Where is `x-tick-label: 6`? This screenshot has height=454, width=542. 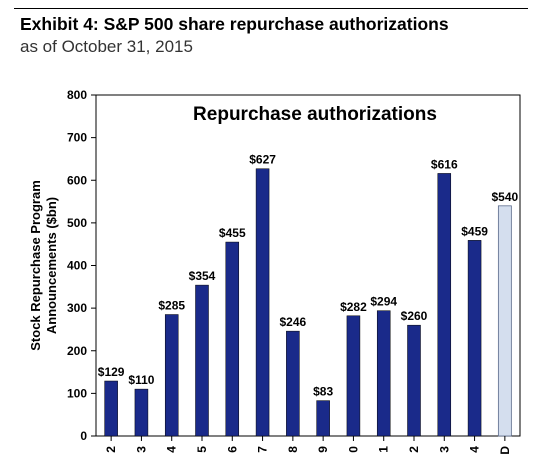
x-tick-label: 6 is located at coordinates (232, 449).